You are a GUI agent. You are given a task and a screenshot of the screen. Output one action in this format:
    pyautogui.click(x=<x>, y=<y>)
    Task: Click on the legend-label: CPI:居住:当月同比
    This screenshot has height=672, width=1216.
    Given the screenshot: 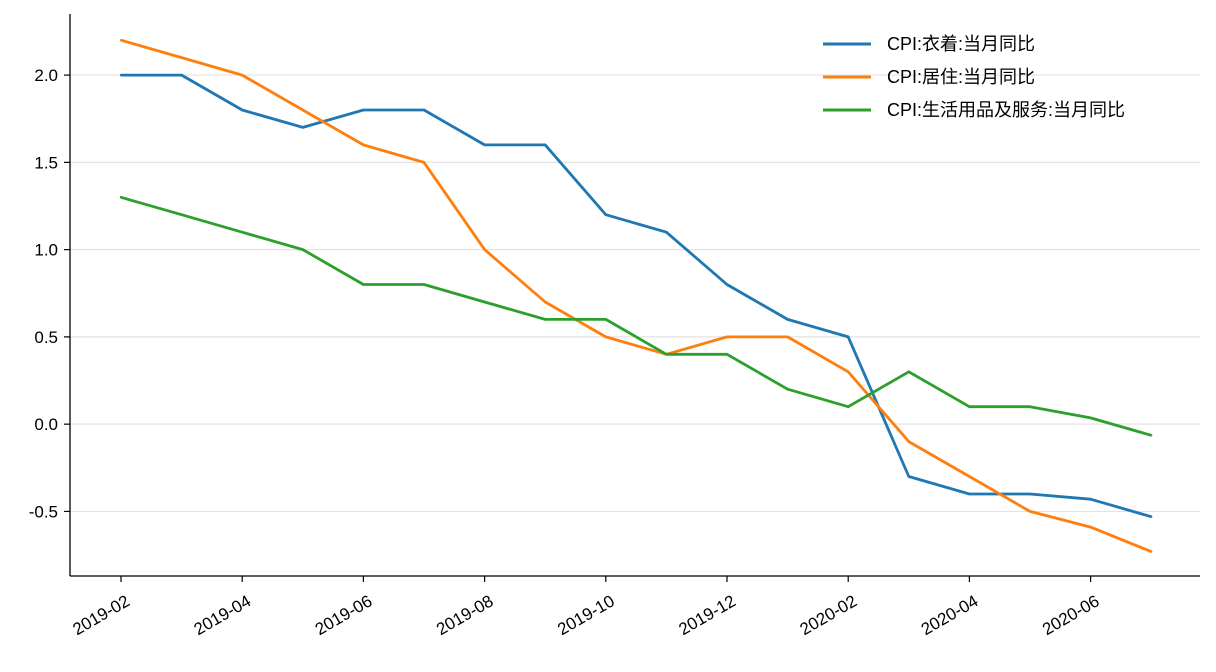 What is the action you would take?
    pyautogui.click(x=961, y=77)
    